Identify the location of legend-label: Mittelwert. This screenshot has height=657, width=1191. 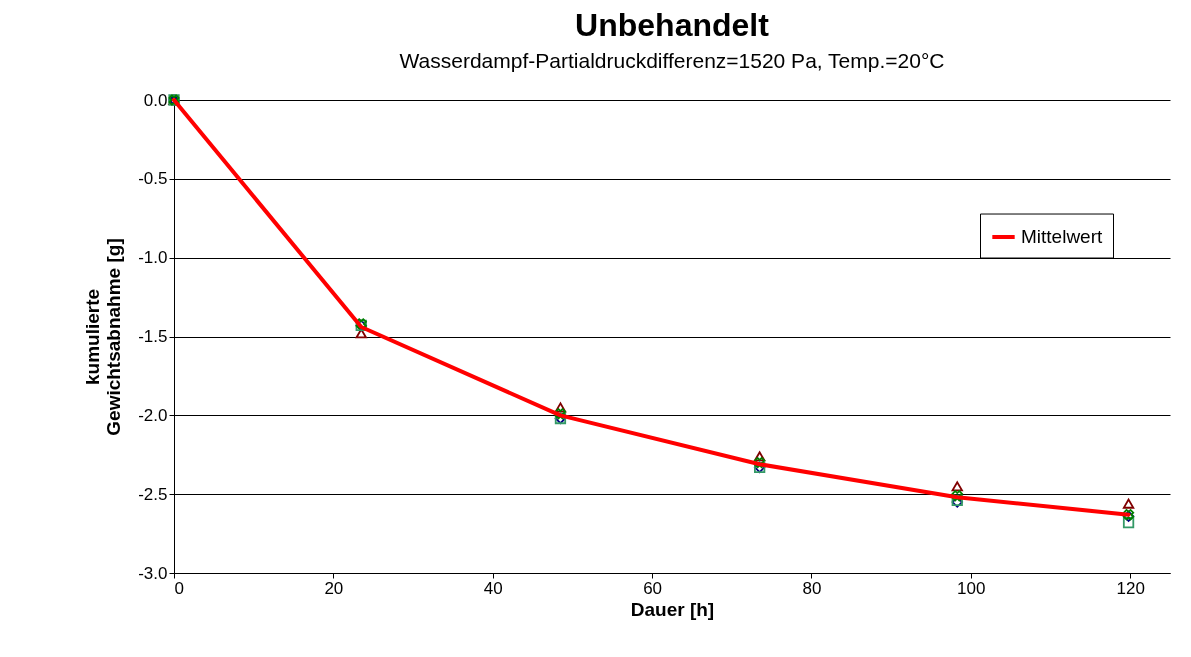
(1062, 237).